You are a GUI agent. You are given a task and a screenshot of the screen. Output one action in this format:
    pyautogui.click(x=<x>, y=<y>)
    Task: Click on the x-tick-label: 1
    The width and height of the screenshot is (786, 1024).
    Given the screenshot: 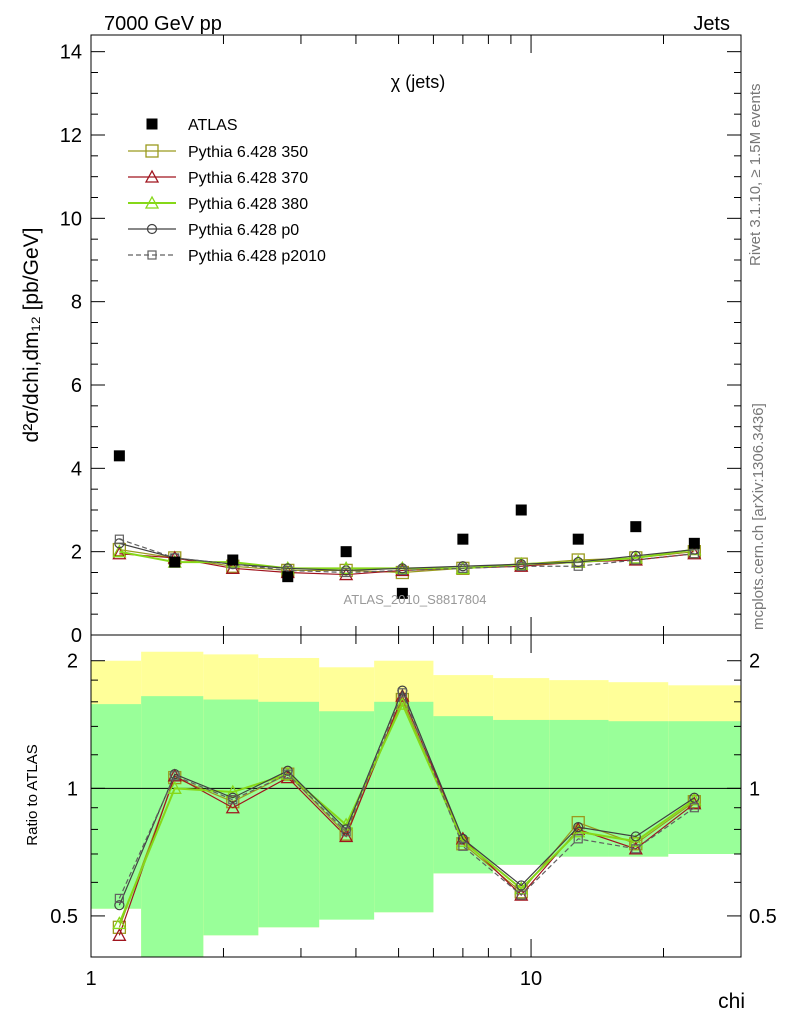 What is the action you would take?
    pyautogui.click(x=90, y=979)
    